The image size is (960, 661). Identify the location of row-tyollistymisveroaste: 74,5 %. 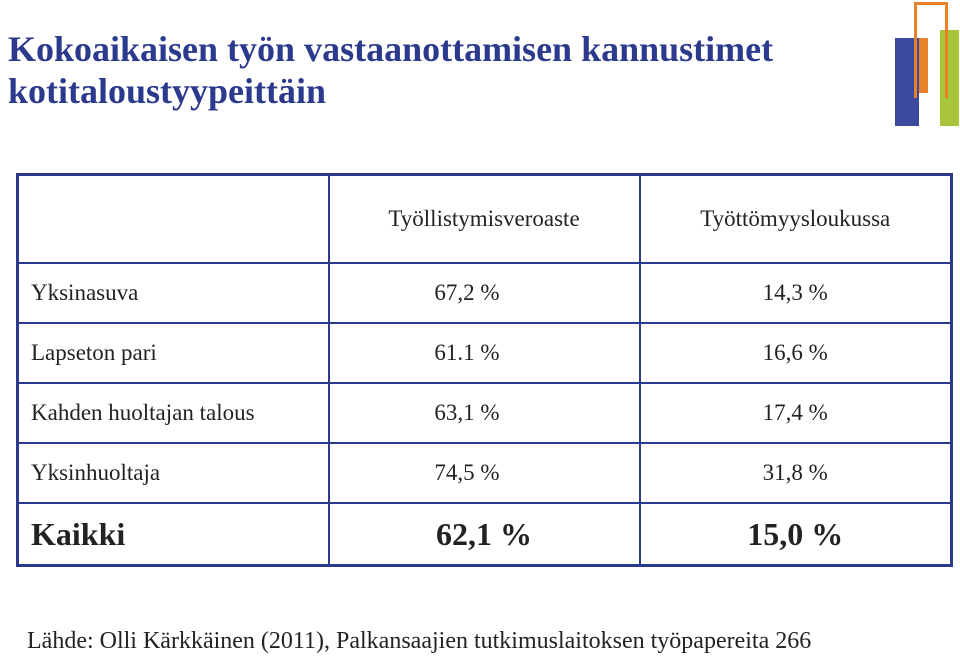
(484, 473).